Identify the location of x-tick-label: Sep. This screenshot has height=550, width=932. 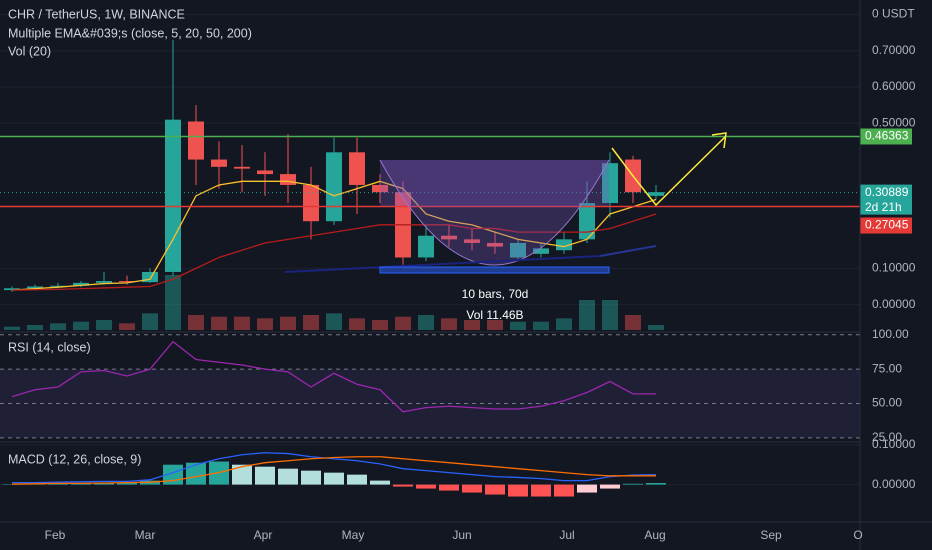
(771, 535).